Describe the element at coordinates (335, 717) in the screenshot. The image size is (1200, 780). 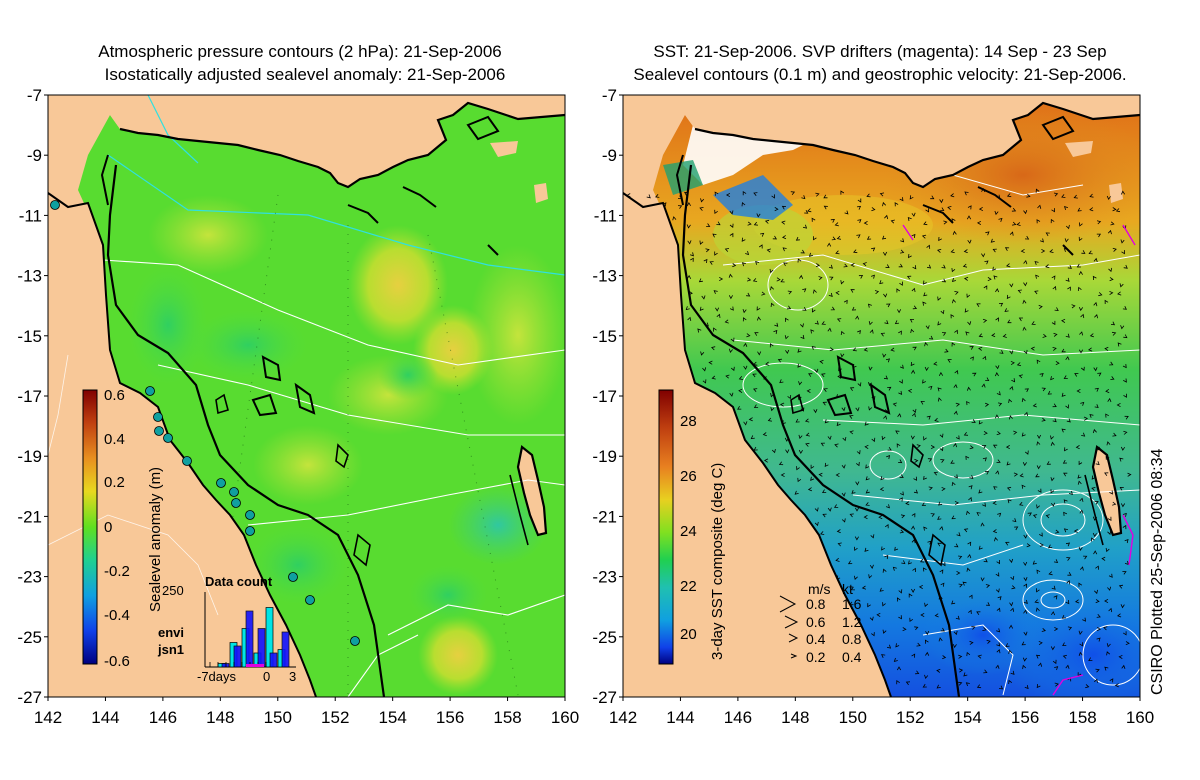
I see `left-x-tick-label: 152` at that location.